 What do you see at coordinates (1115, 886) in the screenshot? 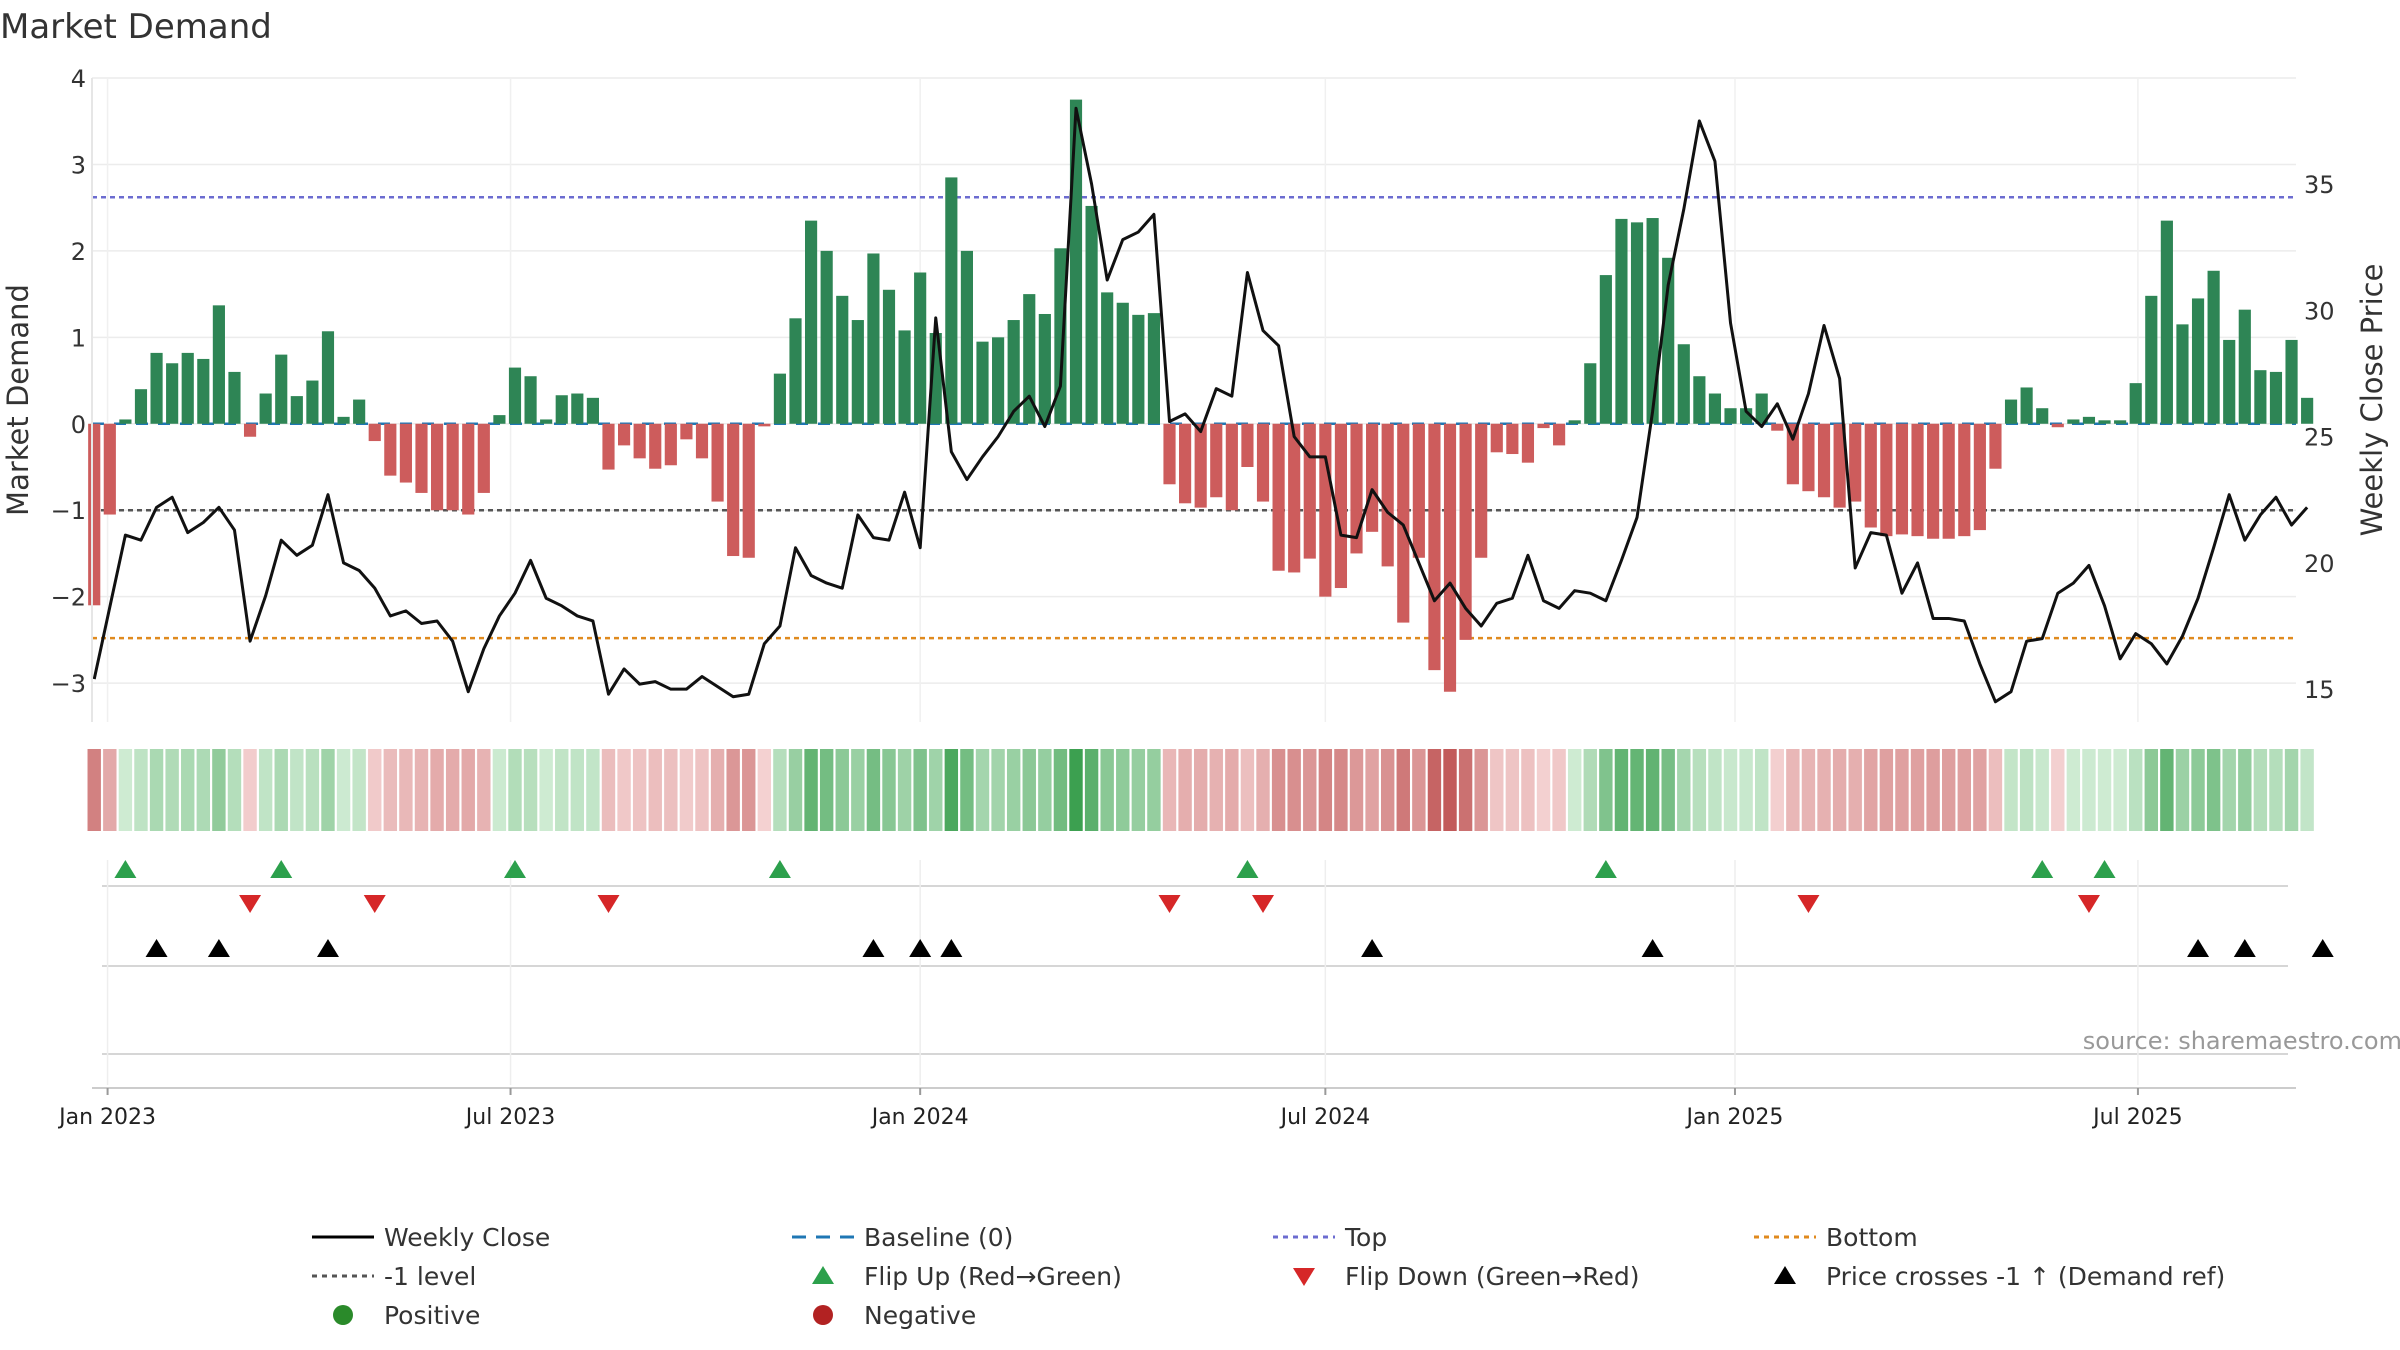
I see `flip-markers` at bounding box center [1115, 886].